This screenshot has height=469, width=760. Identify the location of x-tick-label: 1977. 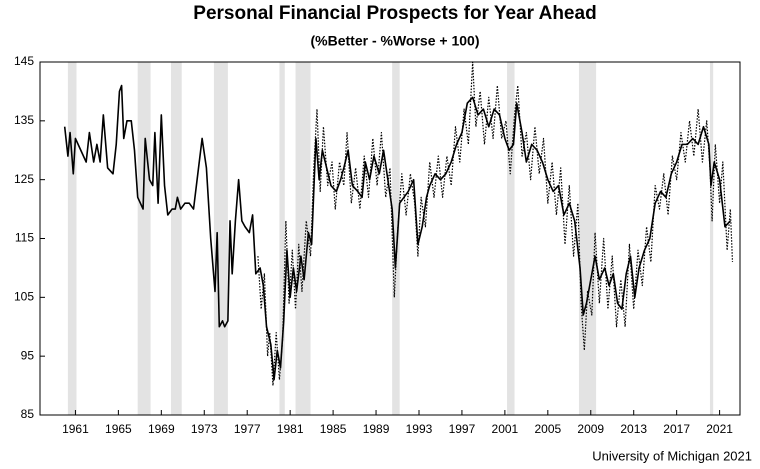
(247, 429).